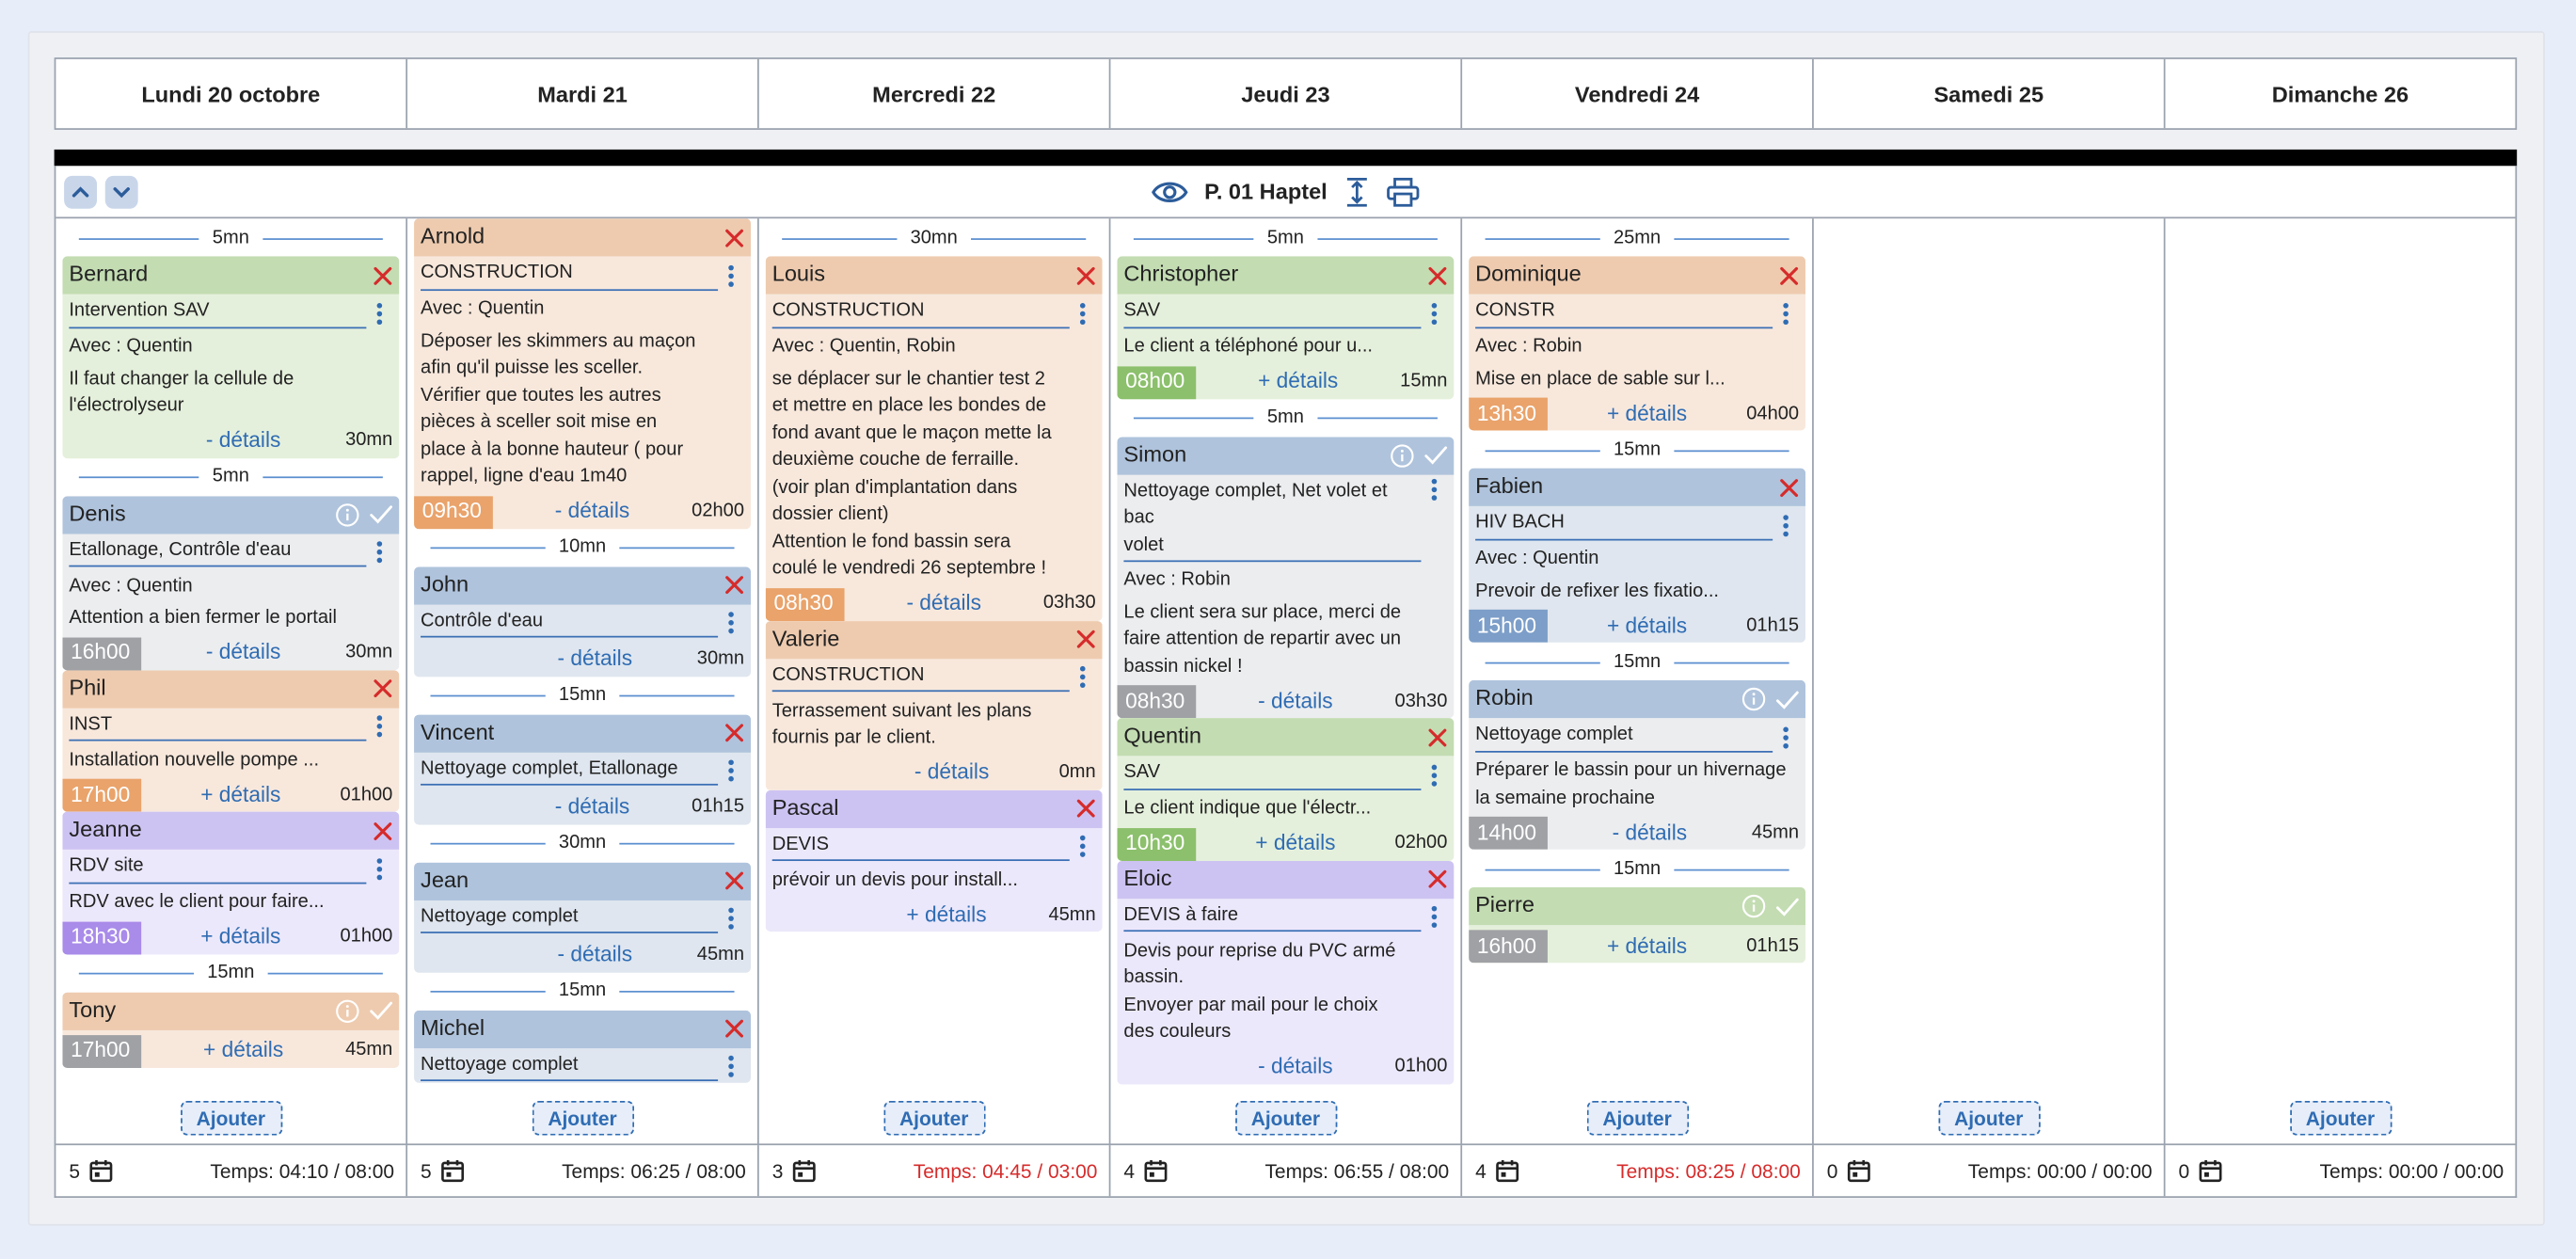  What do you see at coordinates (231, 275) in the screenshot?
I see `event-header: Bernard` at bounding box center [231, 275].